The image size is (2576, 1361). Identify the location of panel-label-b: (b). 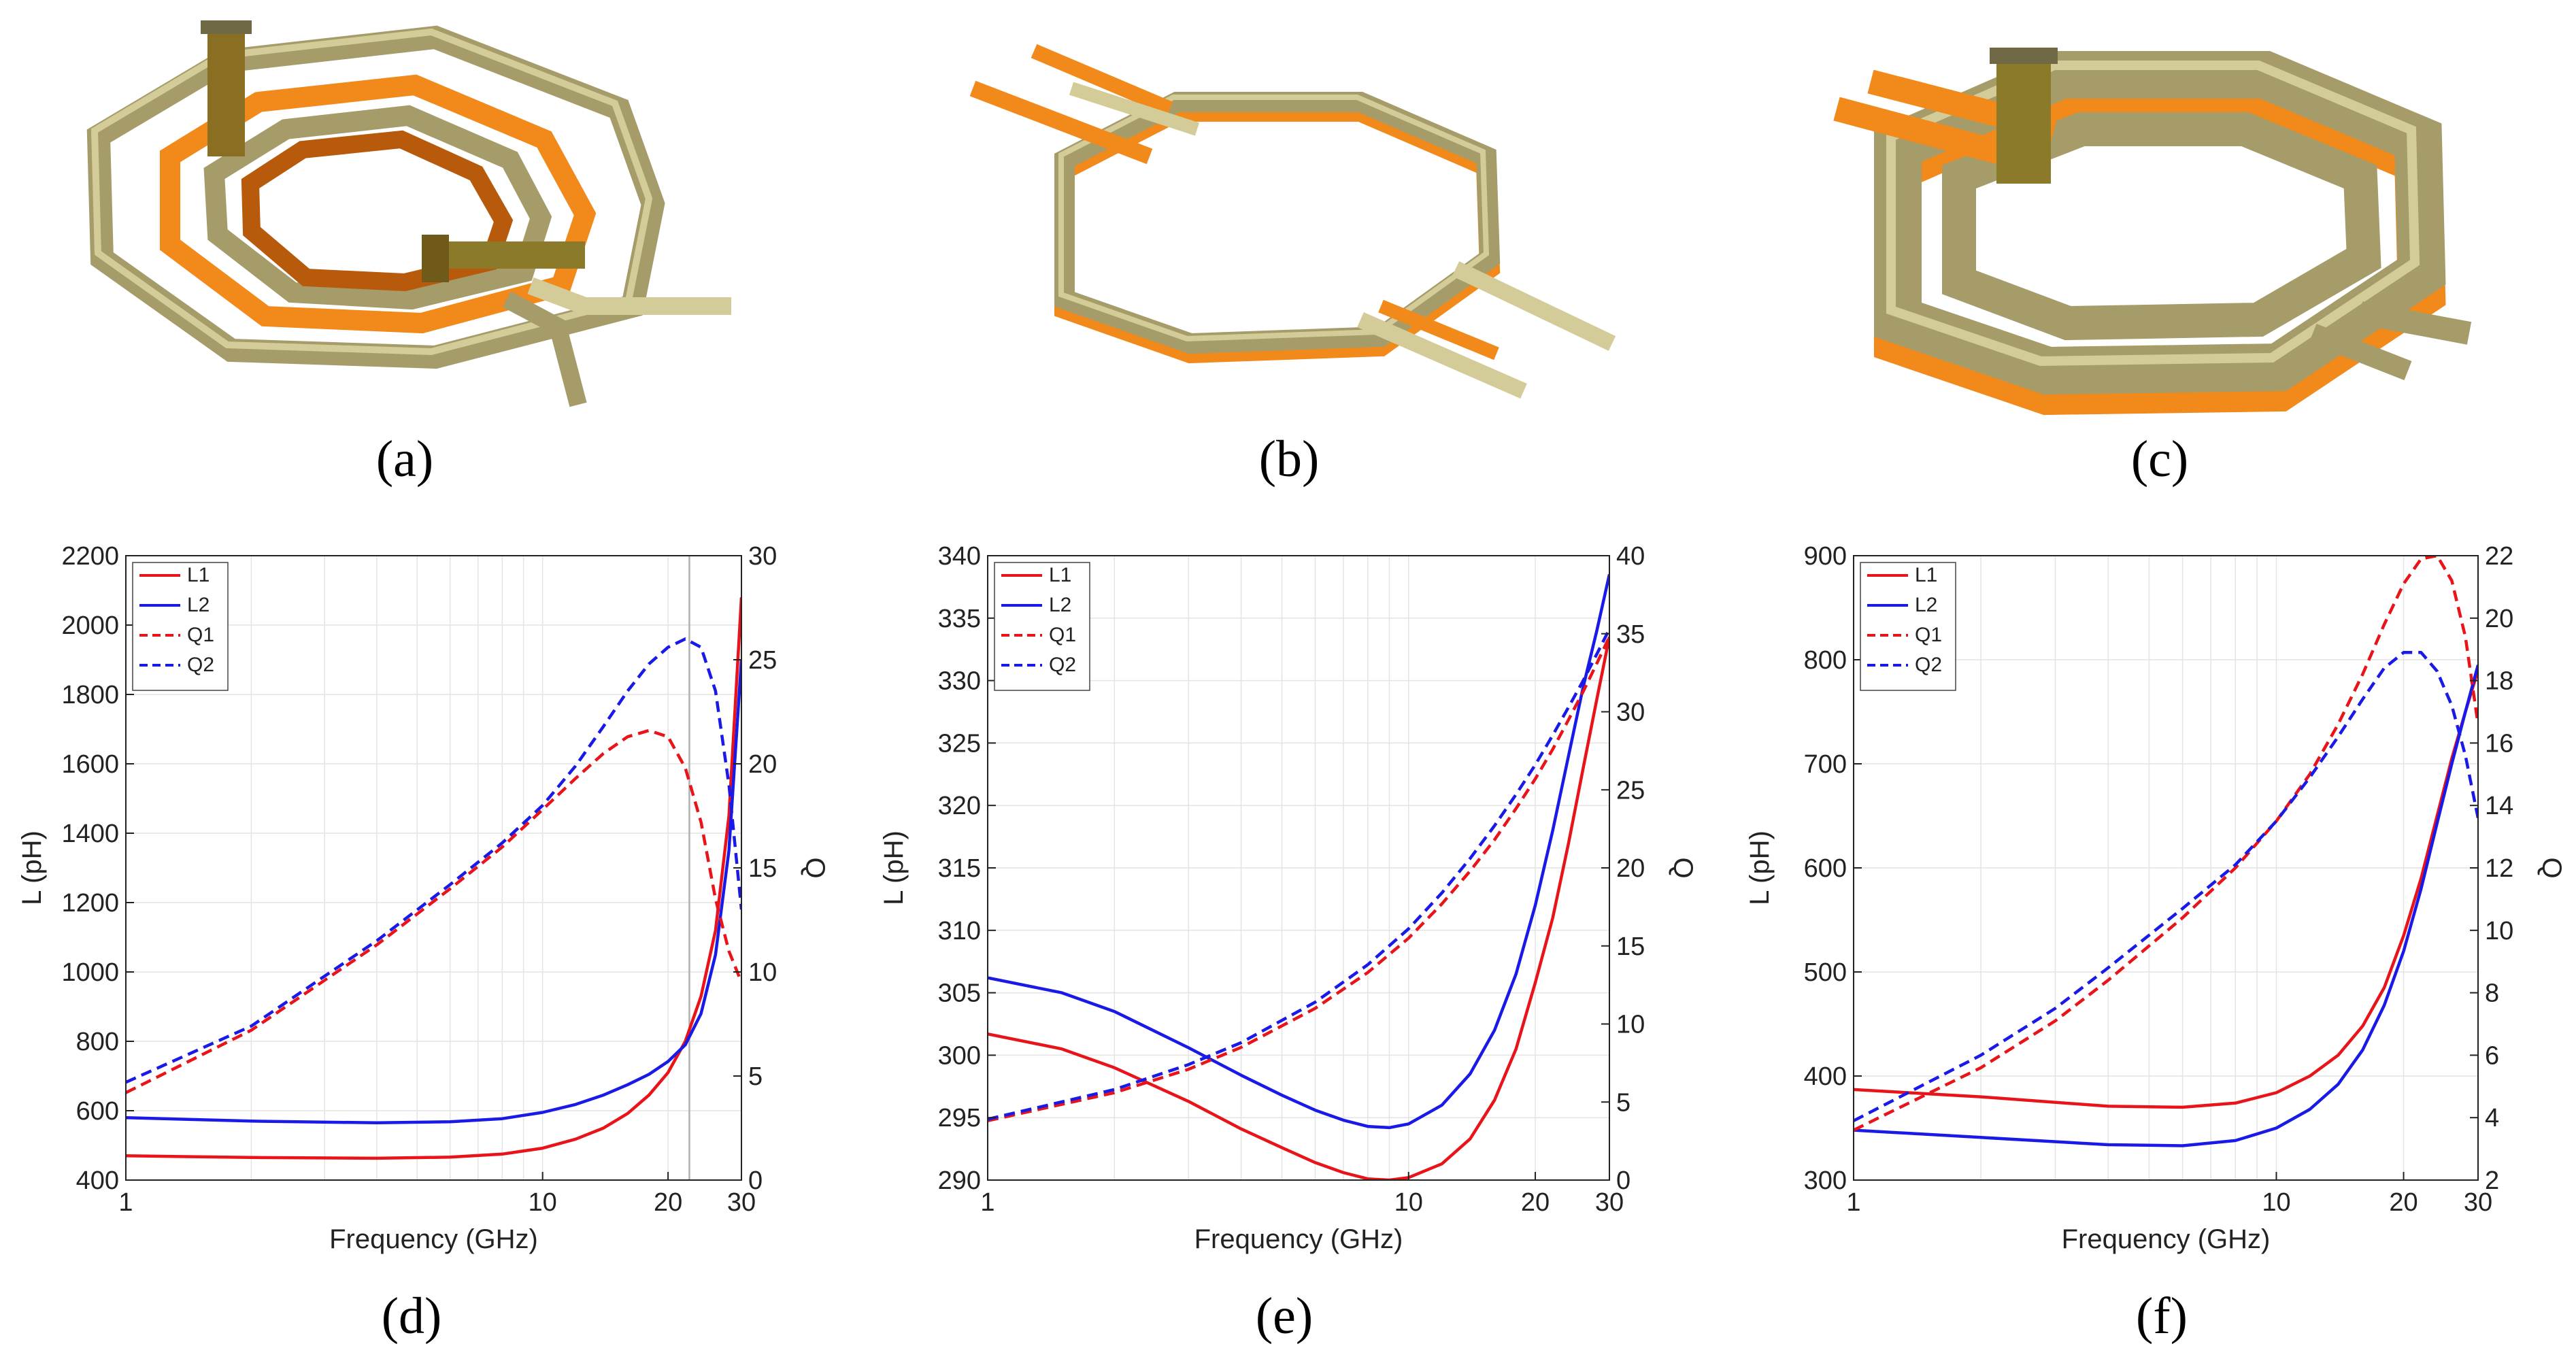
(1289, 460).